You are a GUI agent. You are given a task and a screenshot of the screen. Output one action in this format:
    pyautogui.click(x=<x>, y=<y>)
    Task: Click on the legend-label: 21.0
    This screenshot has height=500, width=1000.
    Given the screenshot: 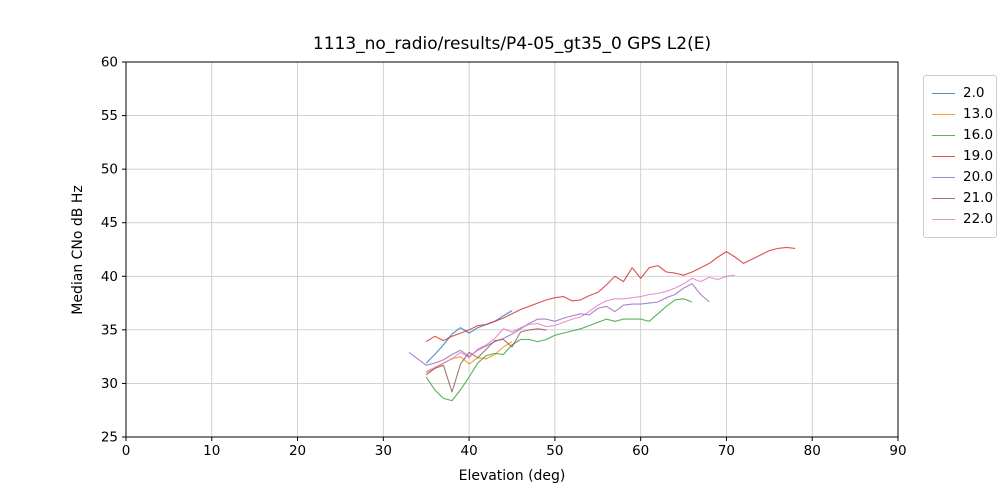 What is the action you would take?
    pyautogui.click(x=978, y=198)
    